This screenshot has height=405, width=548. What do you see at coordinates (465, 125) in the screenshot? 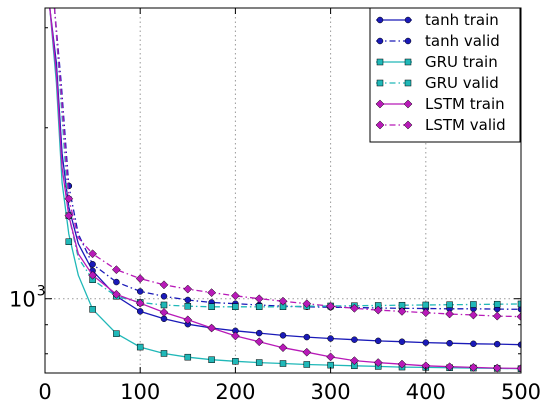
I see `legend-label: LSTM valid` at bounding box center [465, 125].